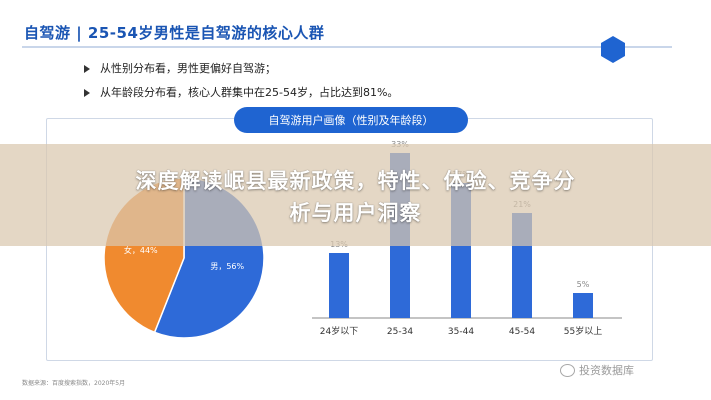 The image size is (711, 400). Describe the element at coordinates (400, 332) in the screenshot. I see `x-tick-label: 25-34` at that location.